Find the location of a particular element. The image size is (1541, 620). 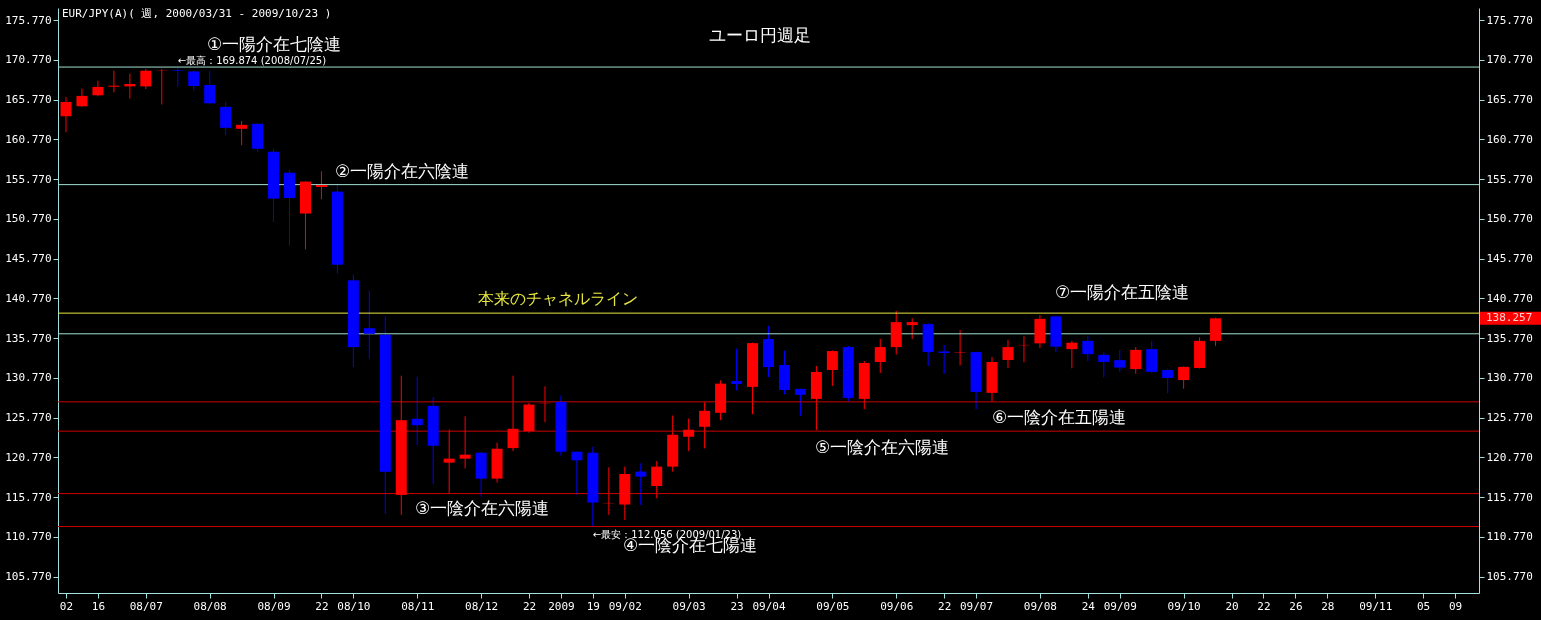

x-tick-label: 02 is located at coordinates (66, 606).